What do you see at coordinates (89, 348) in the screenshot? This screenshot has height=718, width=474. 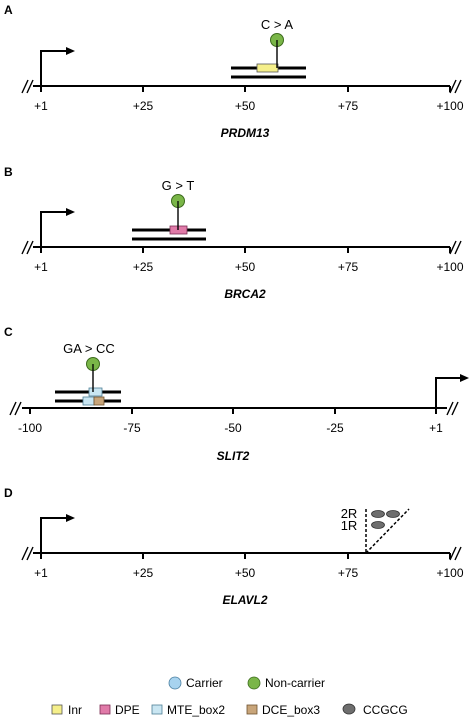 I see `panel-c-mutation-label: GA > CC` at bounding box center [89, 348].